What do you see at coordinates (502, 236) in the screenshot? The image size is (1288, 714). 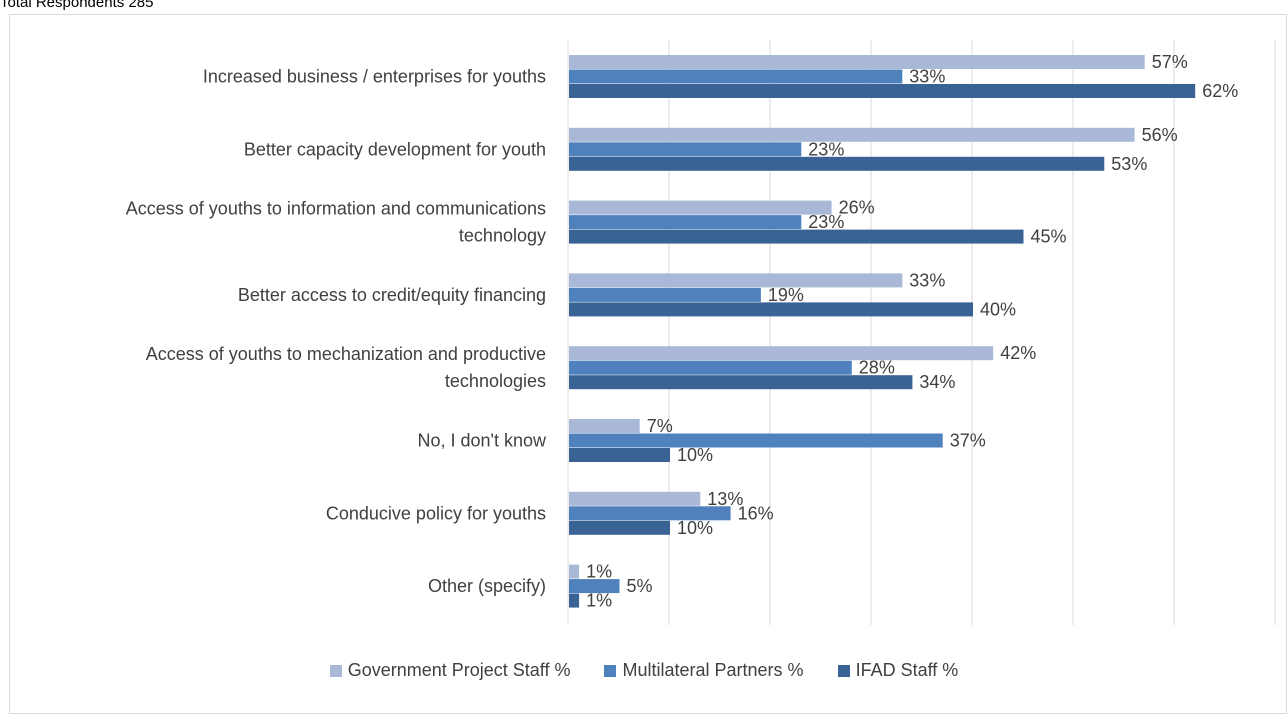 I see `category-label: technology` at bounding box center [502, 236].